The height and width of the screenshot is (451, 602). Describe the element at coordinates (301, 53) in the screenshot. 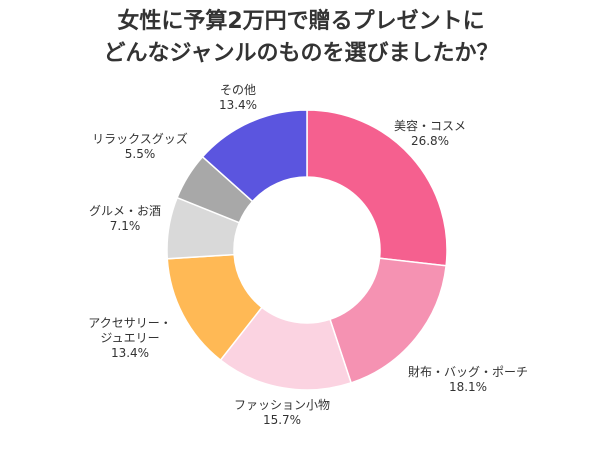

I see `chart-title-line-2: どんなジャンルのものを選びましたか？` at that location.